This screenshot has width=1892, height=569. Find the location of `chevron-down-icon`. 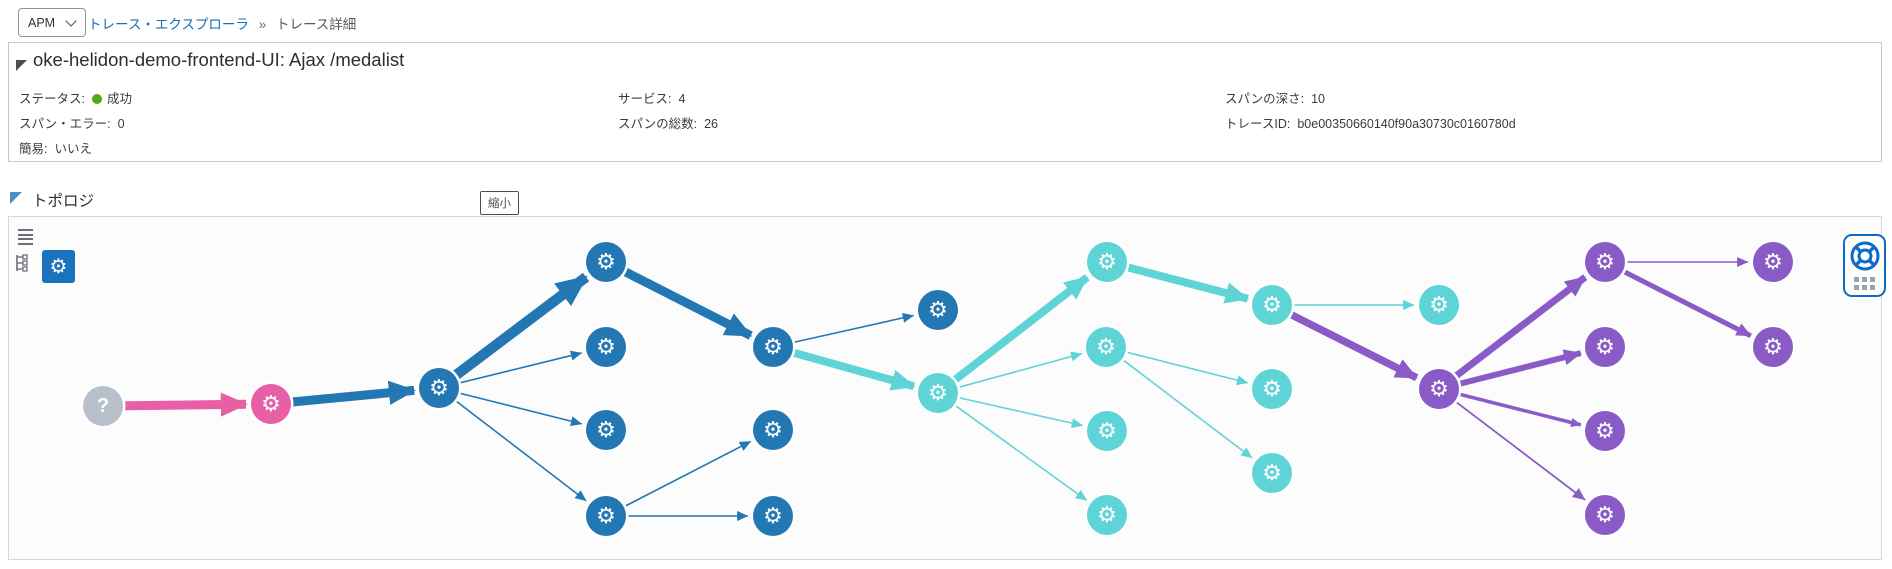

chevron-down-icon is located at coordinates (71, 20).